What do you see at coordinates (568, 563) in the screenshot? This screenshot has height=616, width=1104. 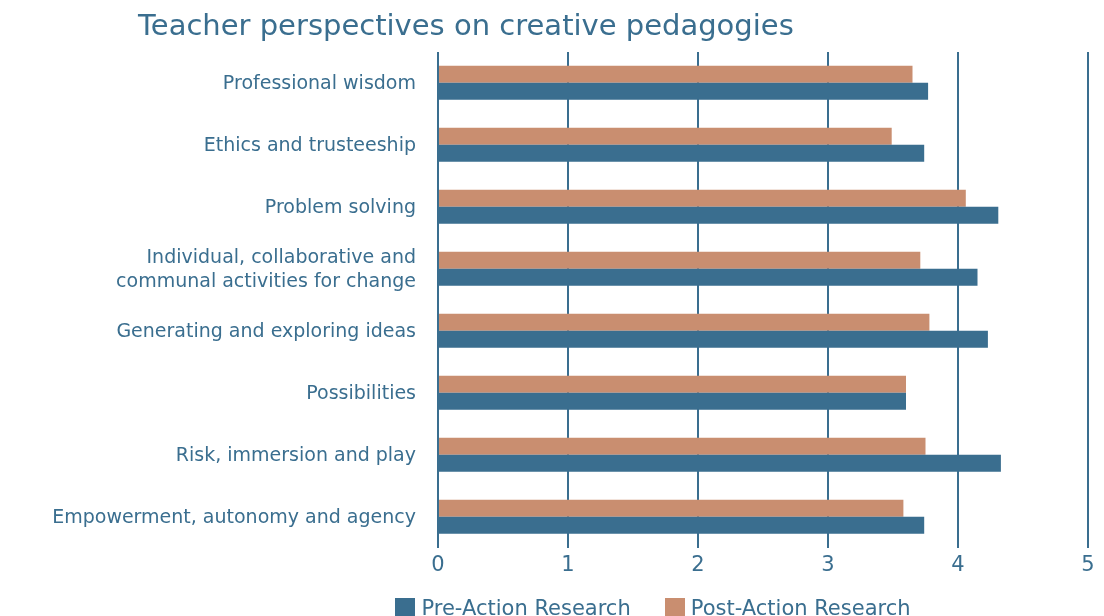 I see `x-tick-label: 1` at bounding box center [568, 563].